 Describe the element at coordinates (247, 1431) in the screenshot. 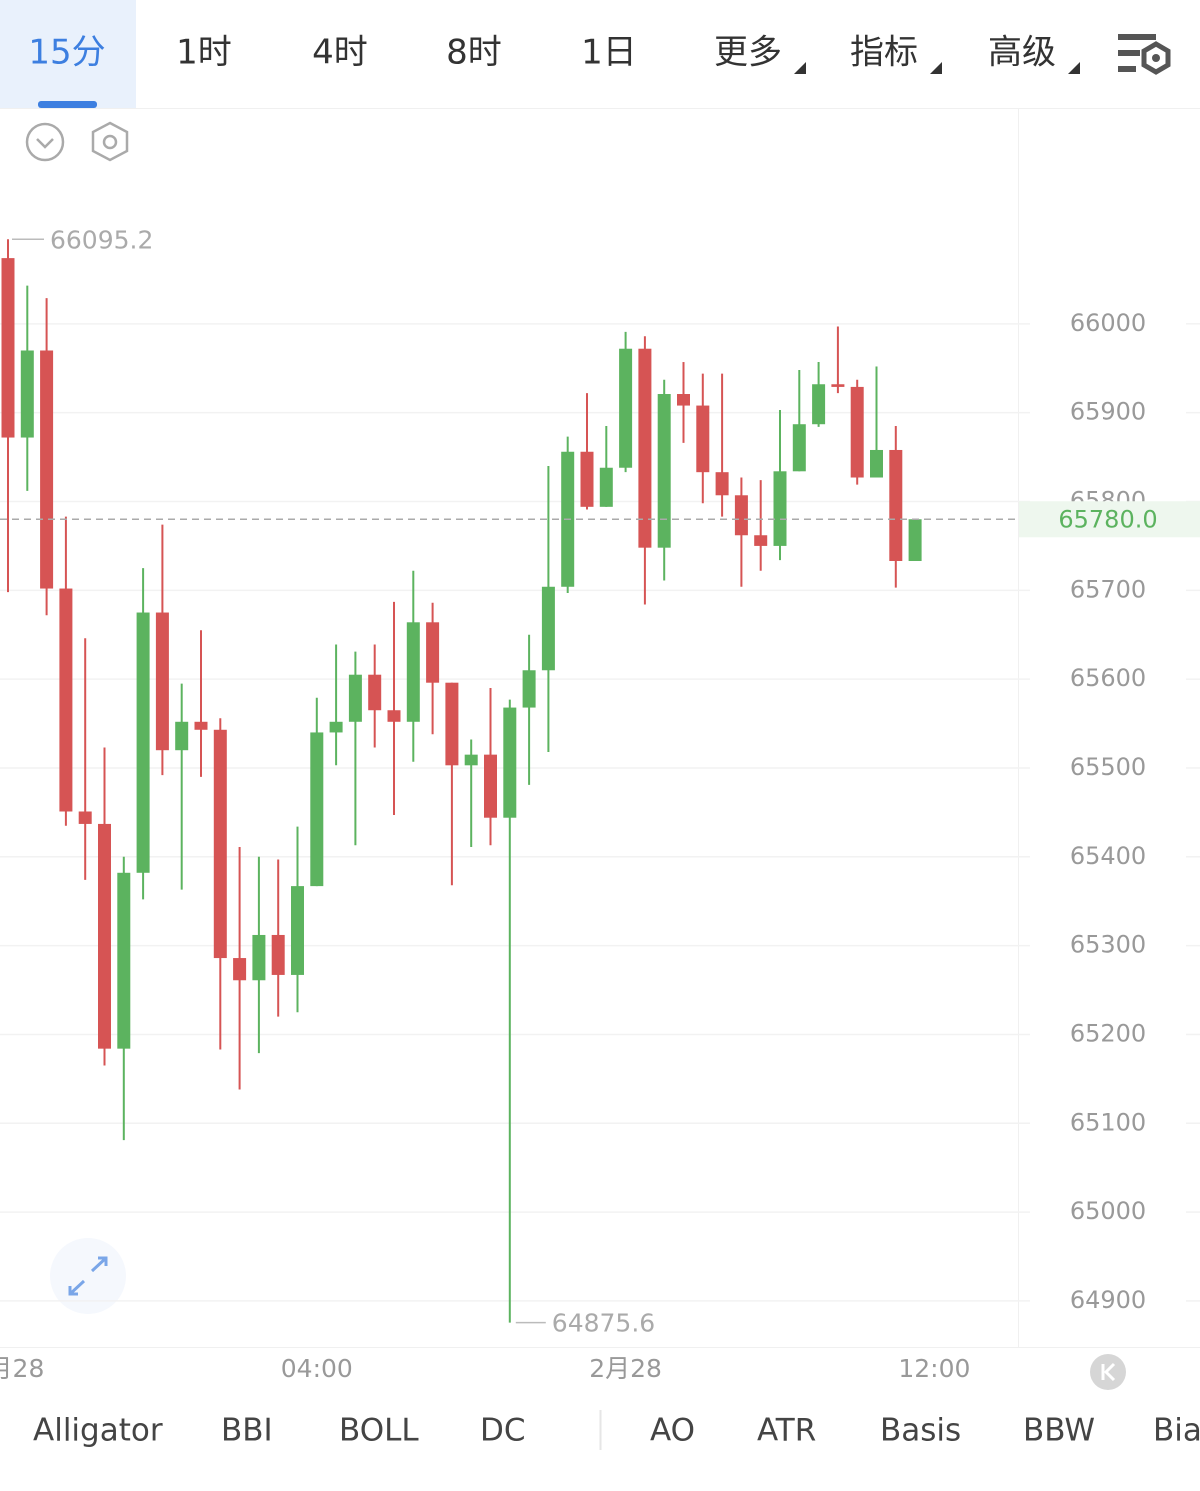

I see `indicator: BBI` at that location.